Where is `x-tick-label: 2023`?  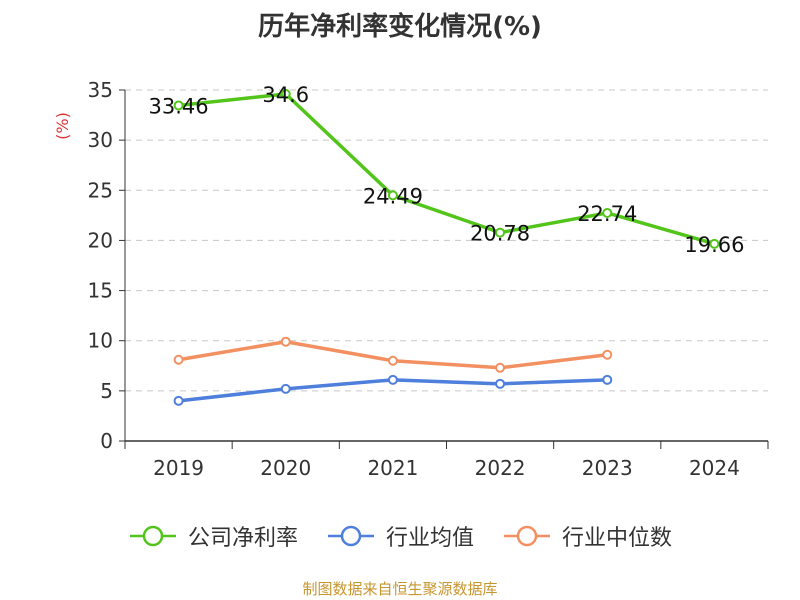
x-tick-label: 2023 is located at coordinates (607, 468).